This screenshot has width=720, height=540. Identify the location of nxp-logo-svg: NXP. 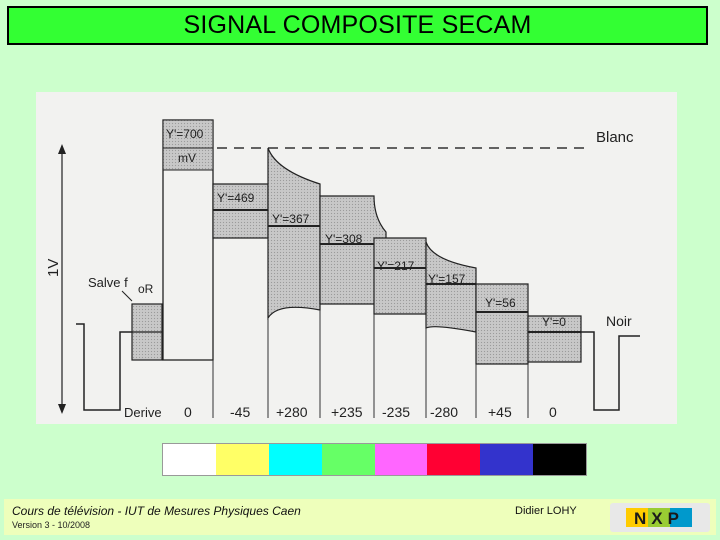
(659, 518).